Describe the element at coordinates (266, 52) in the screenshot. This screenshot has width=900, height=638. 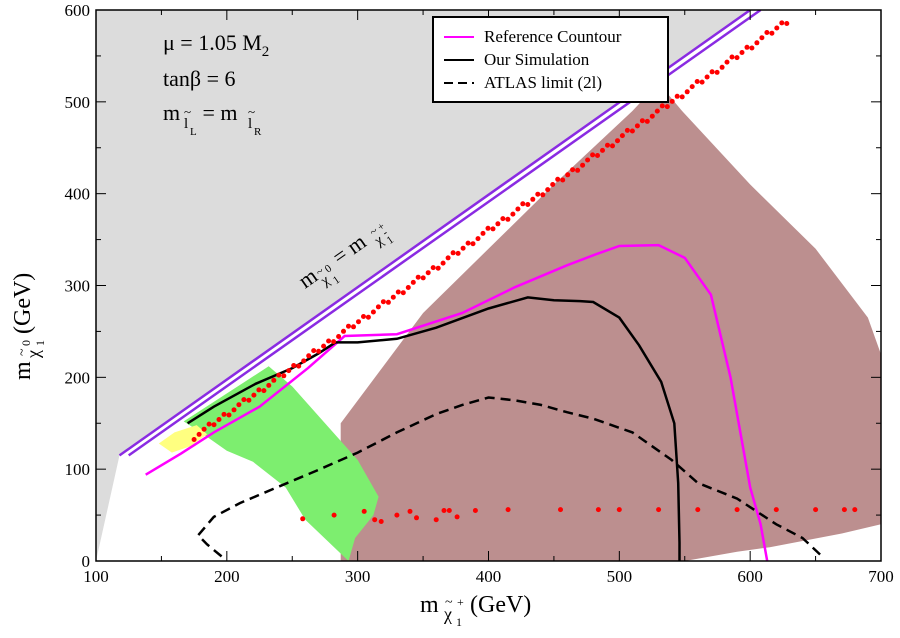
I see `annotation-mu-sub: 2` at that location.